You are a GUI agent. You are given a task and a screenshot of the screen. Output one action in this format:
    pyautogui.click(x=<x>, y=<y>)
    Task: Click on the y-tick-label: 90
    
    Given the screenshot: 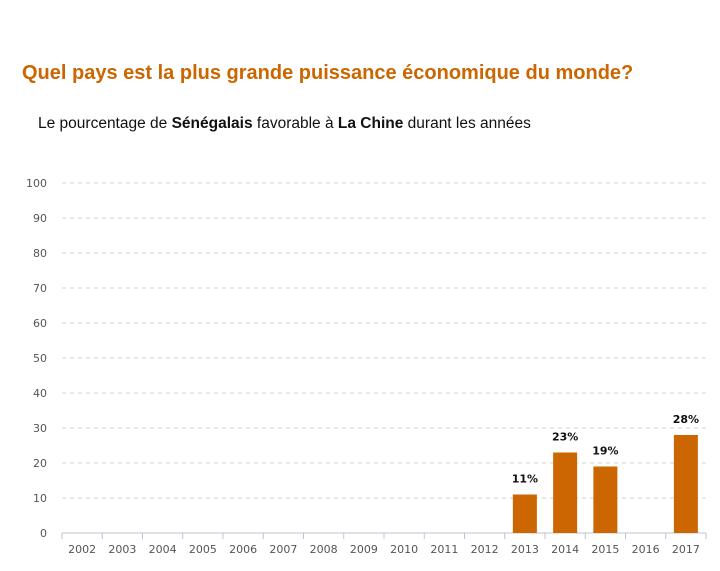 What is the action you would take?
    pyautogui.click(x=40, y=218)
    